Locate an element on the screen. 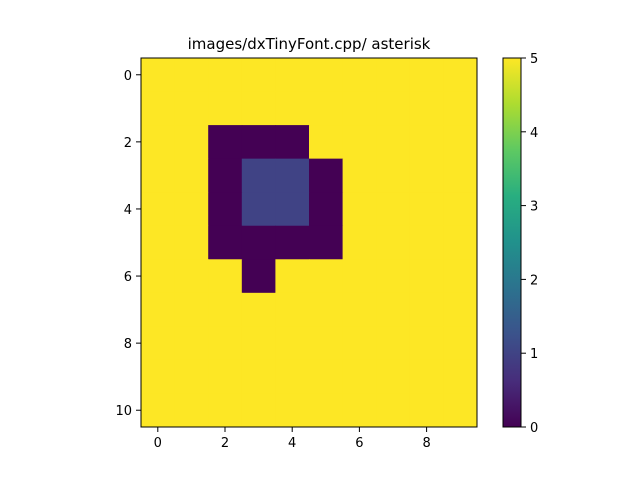 The height and width of the screenshot is (480, 640). y-tick-label: 4 is located at coordinates (128, 210).